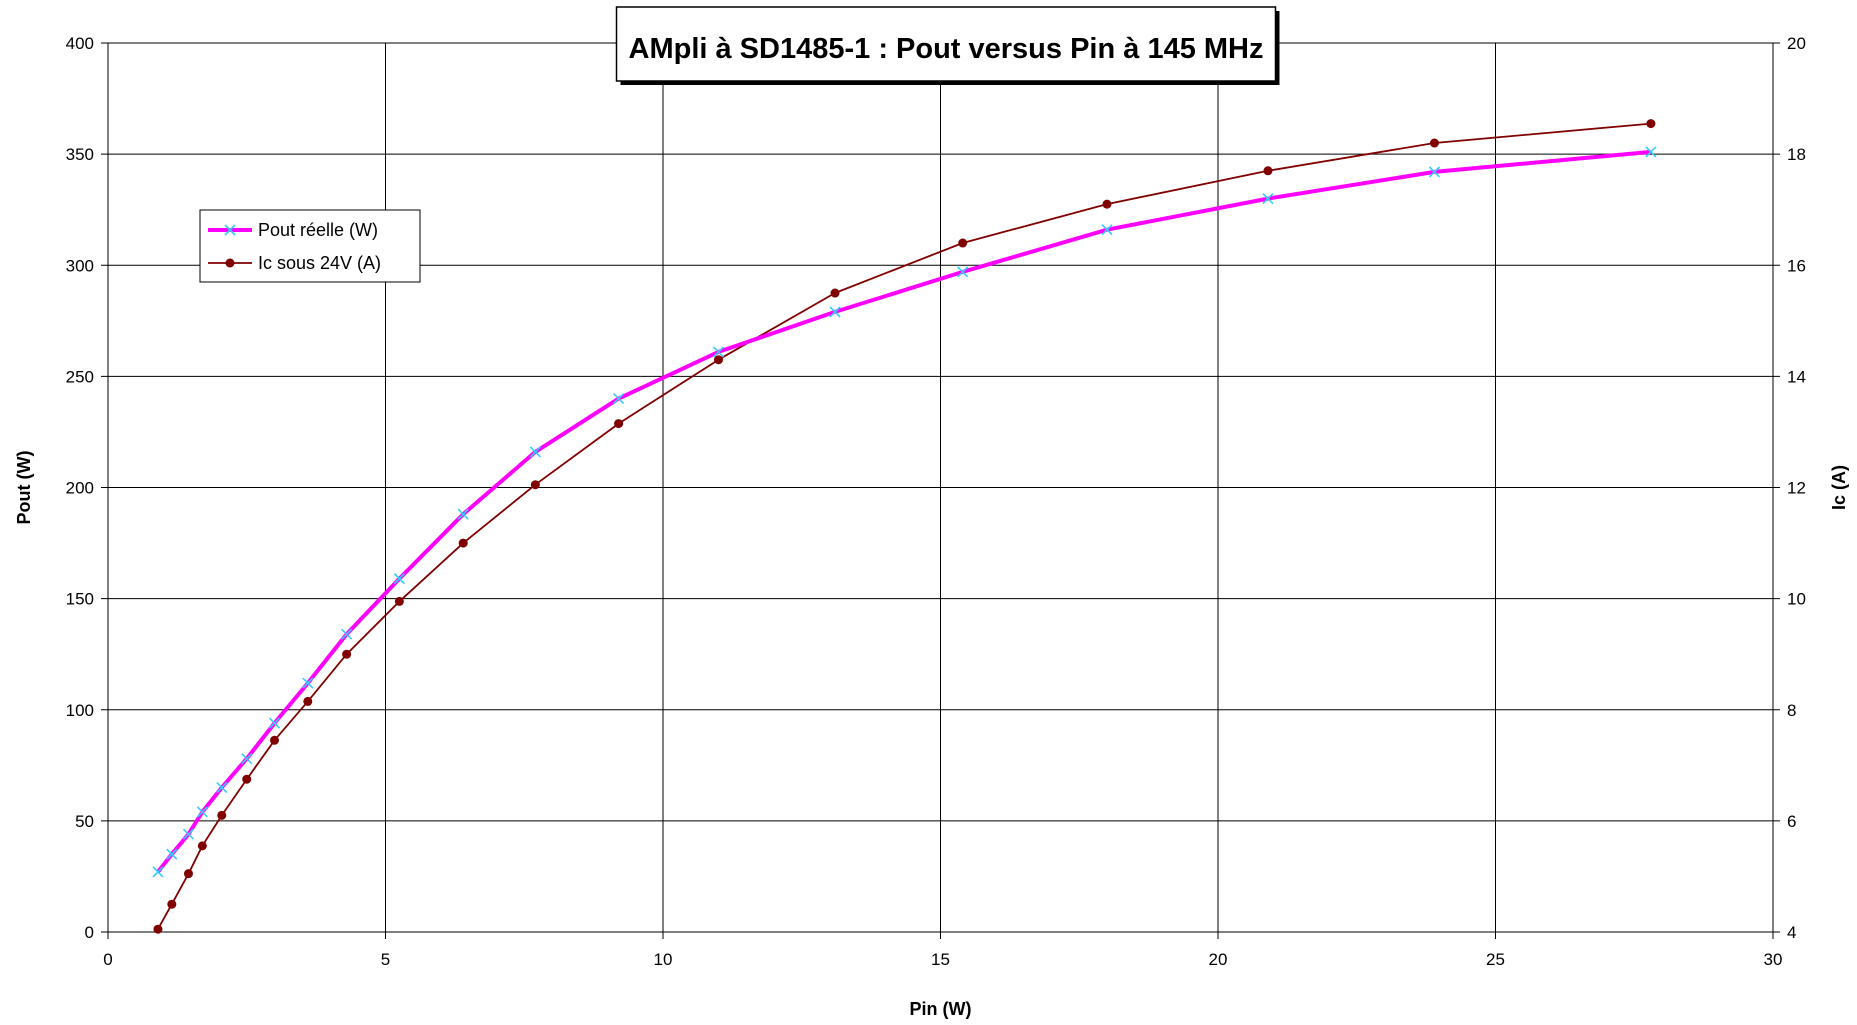 This screenshot has width=1857, height=1025. Describe the element at coordinates (1796, 376) in the screenshot. I see `y2-tick-label: 14` at that location.